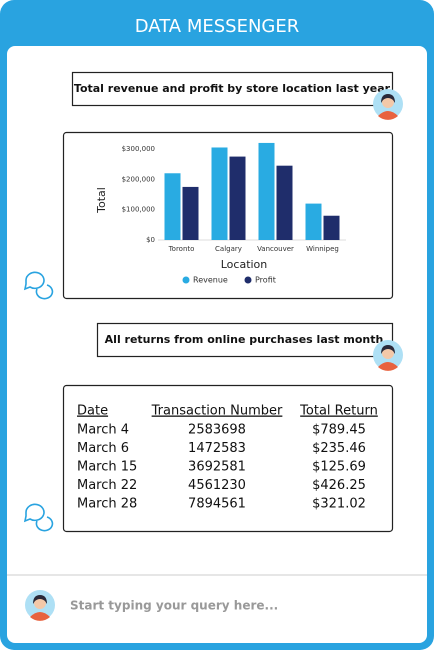 This screenshot has width=434, height=650. What do you see at coordinates (103, 448) in the screenshot?
I see `table-cell: March 6` at bounding box center [103, 448].